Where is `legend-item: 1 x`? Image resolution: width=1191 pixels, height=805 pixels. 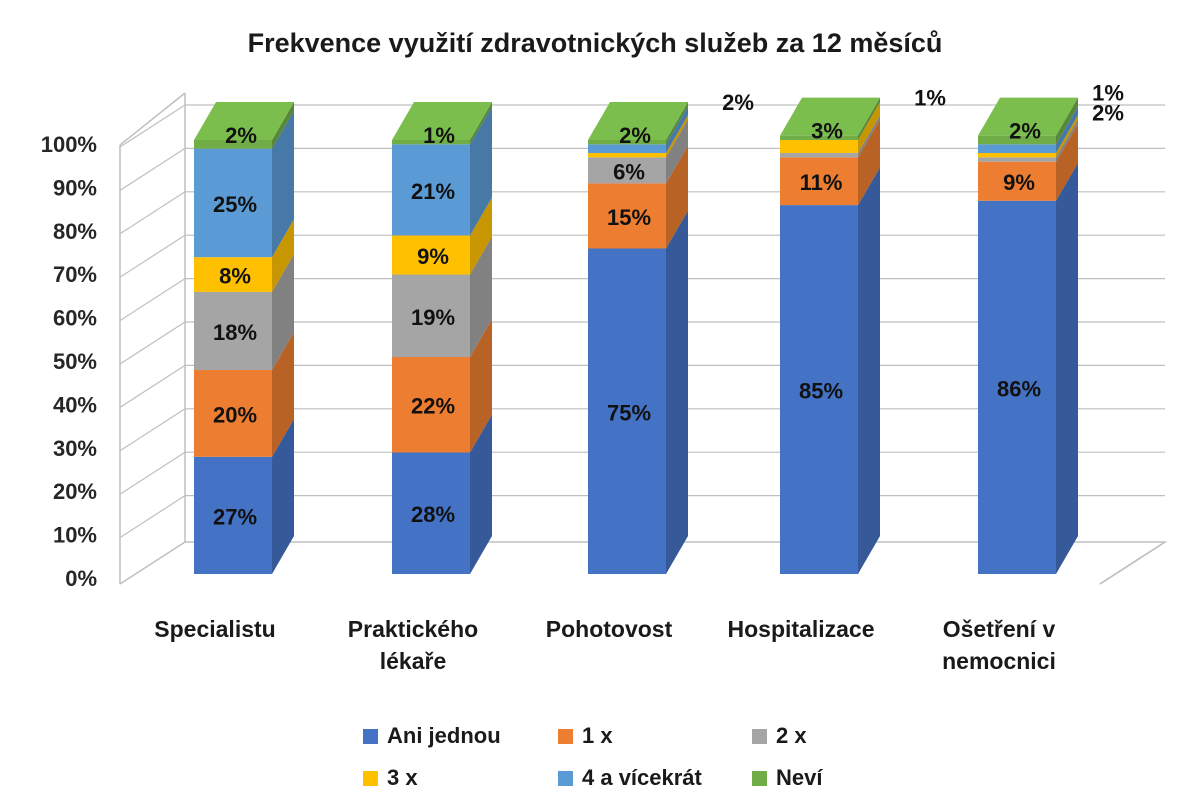
legend-item: 1 x is located at coordinates (585, 735).